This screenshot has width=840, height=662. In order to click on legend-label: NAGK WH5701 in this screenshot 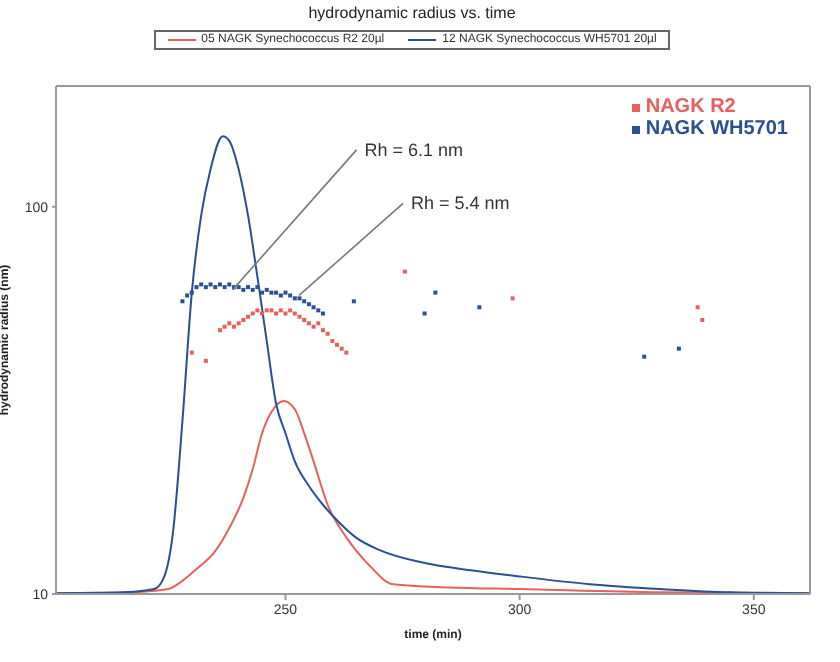, I will do `click(715, 129)`.